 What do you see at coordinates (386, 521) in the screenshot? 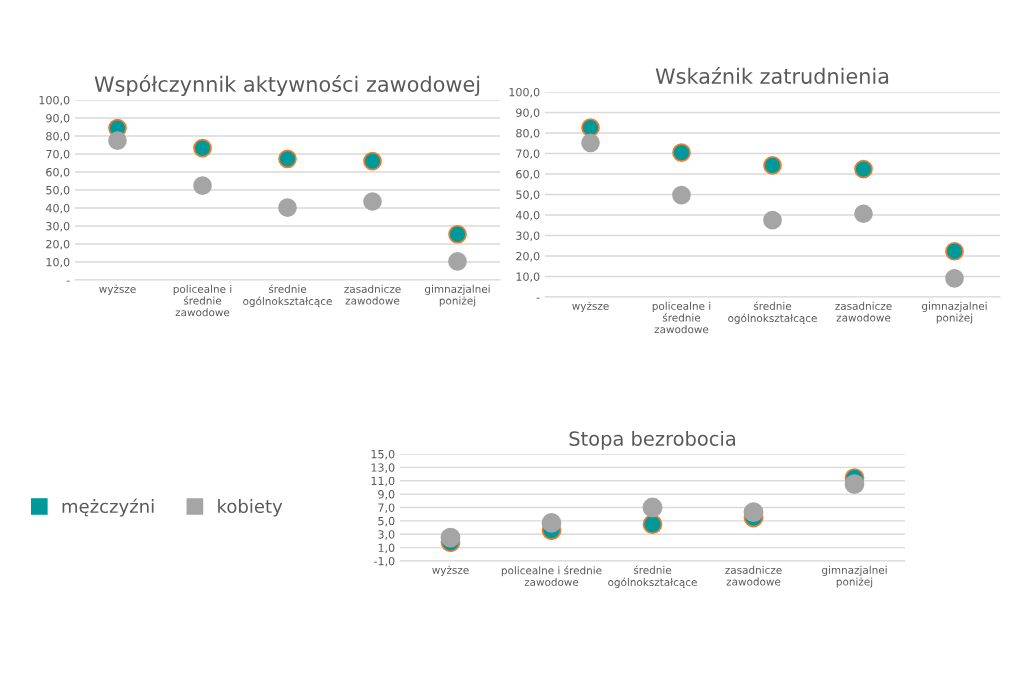
I see `y-tick-label: 5,0` at bounding box center [386, 521].